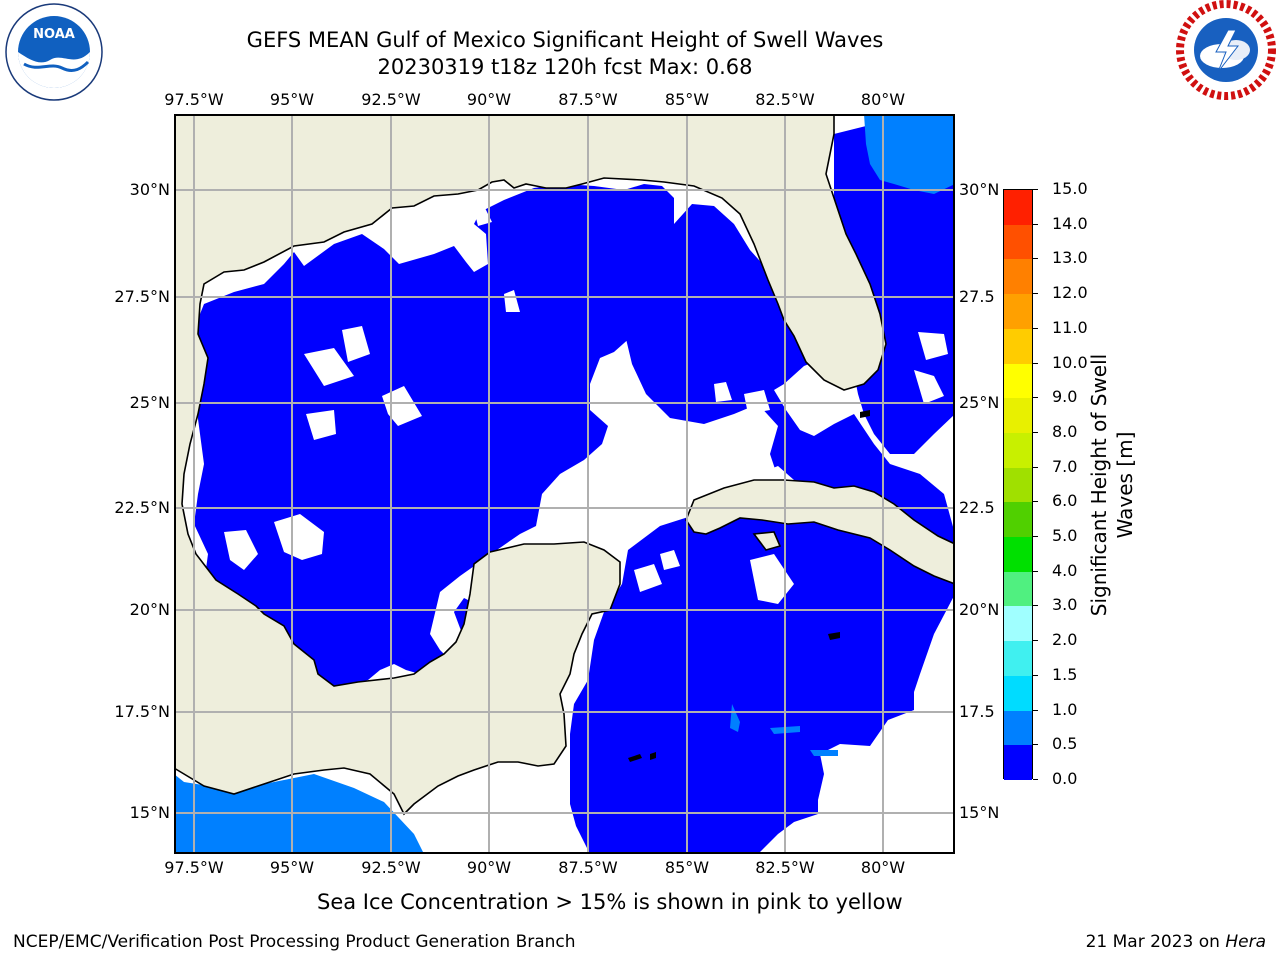  Describe the element at coordinates (977, 296) in the screenshot. I see `lat-tick-right: 27.5` at that location.